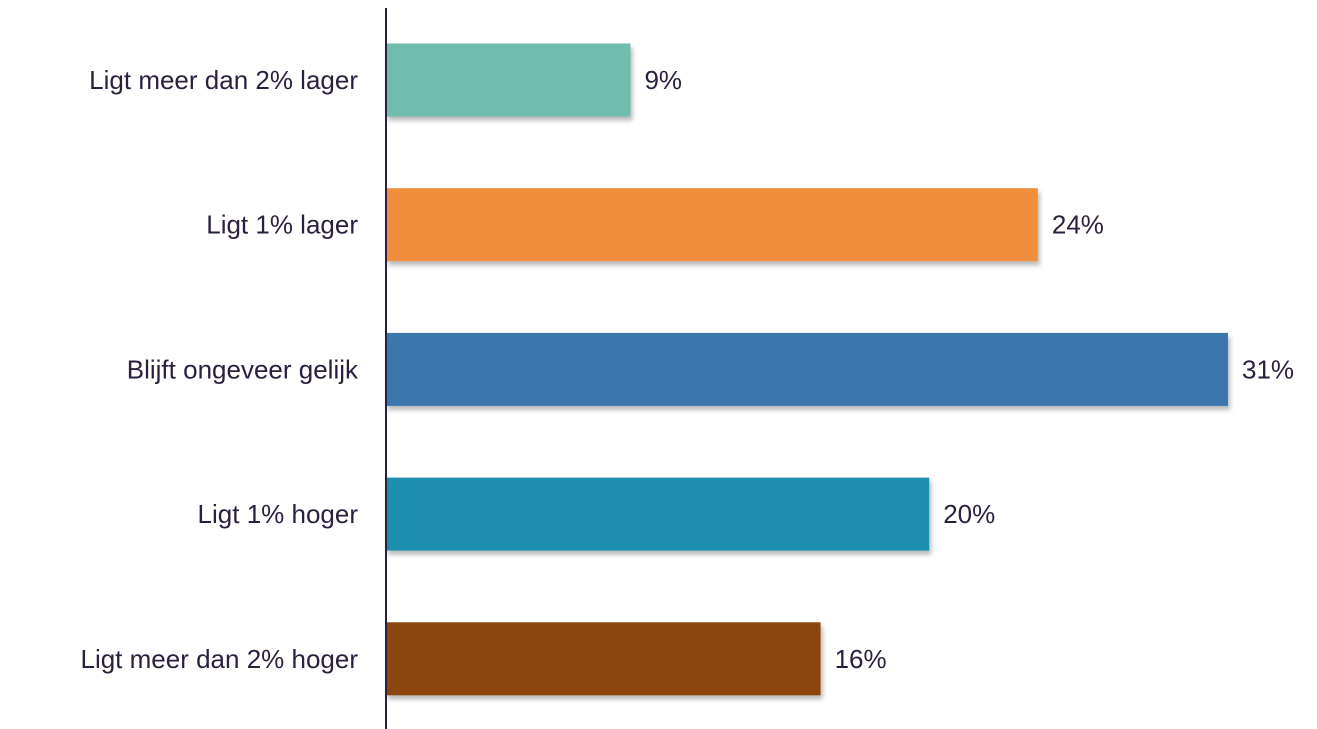 The image size is (1317, 729). Describe the element at coordinates (1078, 225) in the screenshot. I see `value-label: 24%` at that location.